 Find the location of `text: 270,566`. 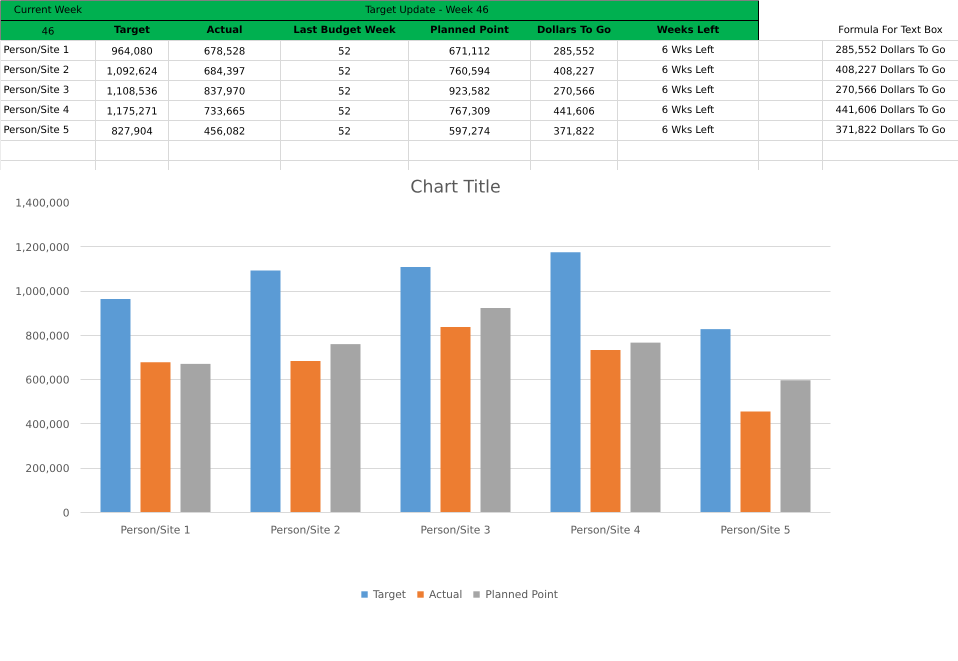

text: 270,566 is located at coordinates (574, 92).